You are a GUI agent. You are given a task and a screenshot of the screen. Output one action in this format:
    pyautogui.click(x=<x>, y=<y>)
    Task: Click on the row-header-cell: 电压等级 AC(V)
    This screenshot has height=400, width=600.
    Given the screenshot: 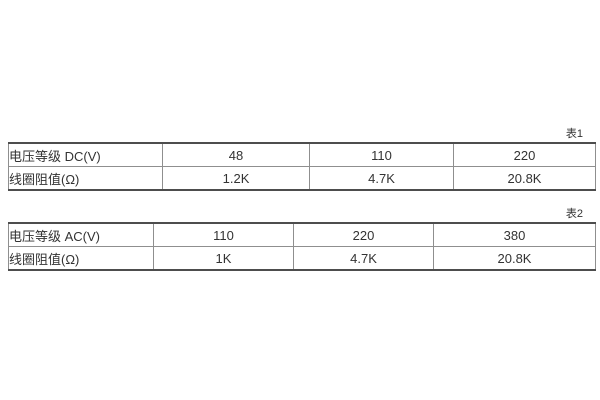 What is the action you would take?
    pyautogui.click(x=81, y=234)
    